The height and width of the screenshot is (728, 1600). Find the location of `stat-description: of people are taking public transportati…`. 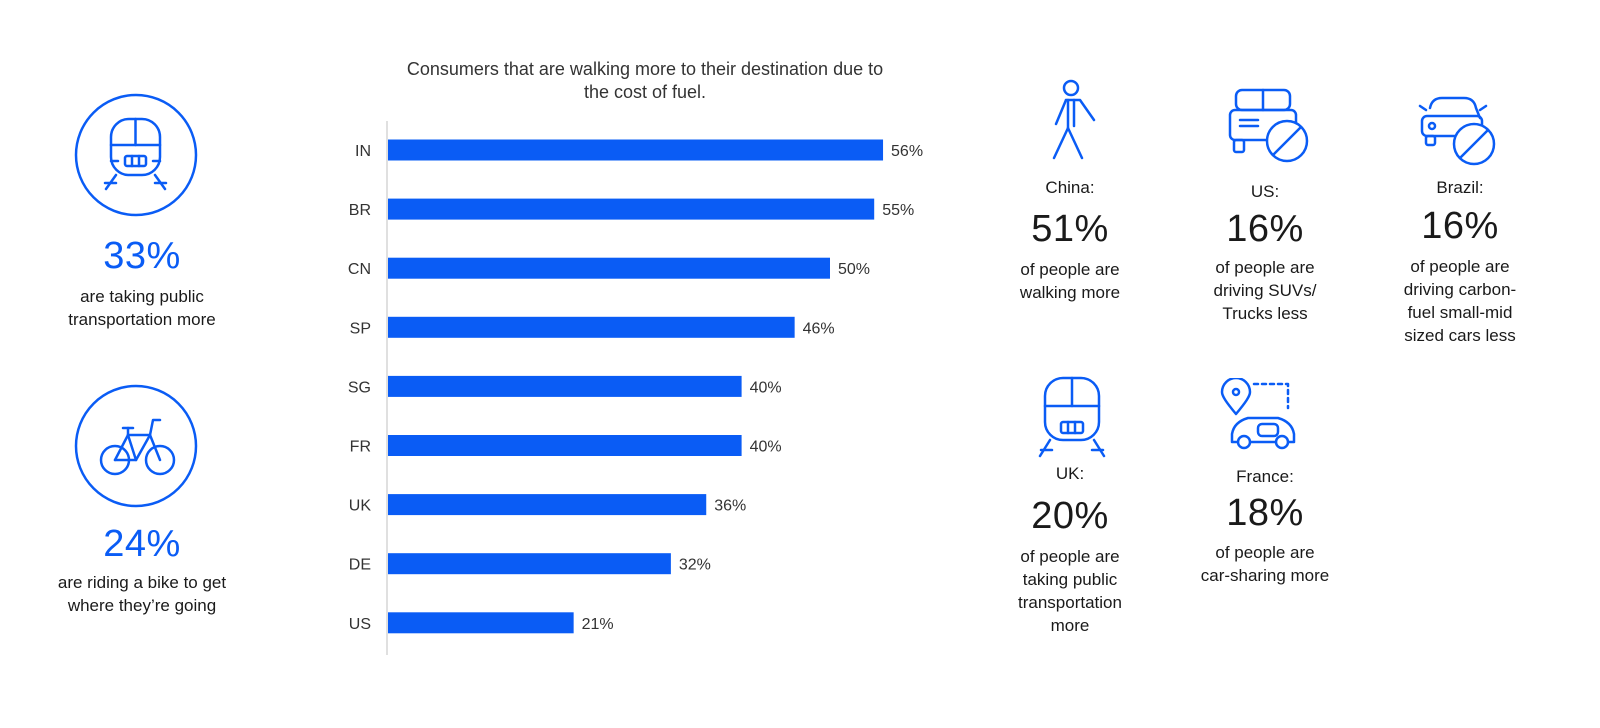

stat-description: of people are taking public transportati… is located at coordinates (1070, 591).